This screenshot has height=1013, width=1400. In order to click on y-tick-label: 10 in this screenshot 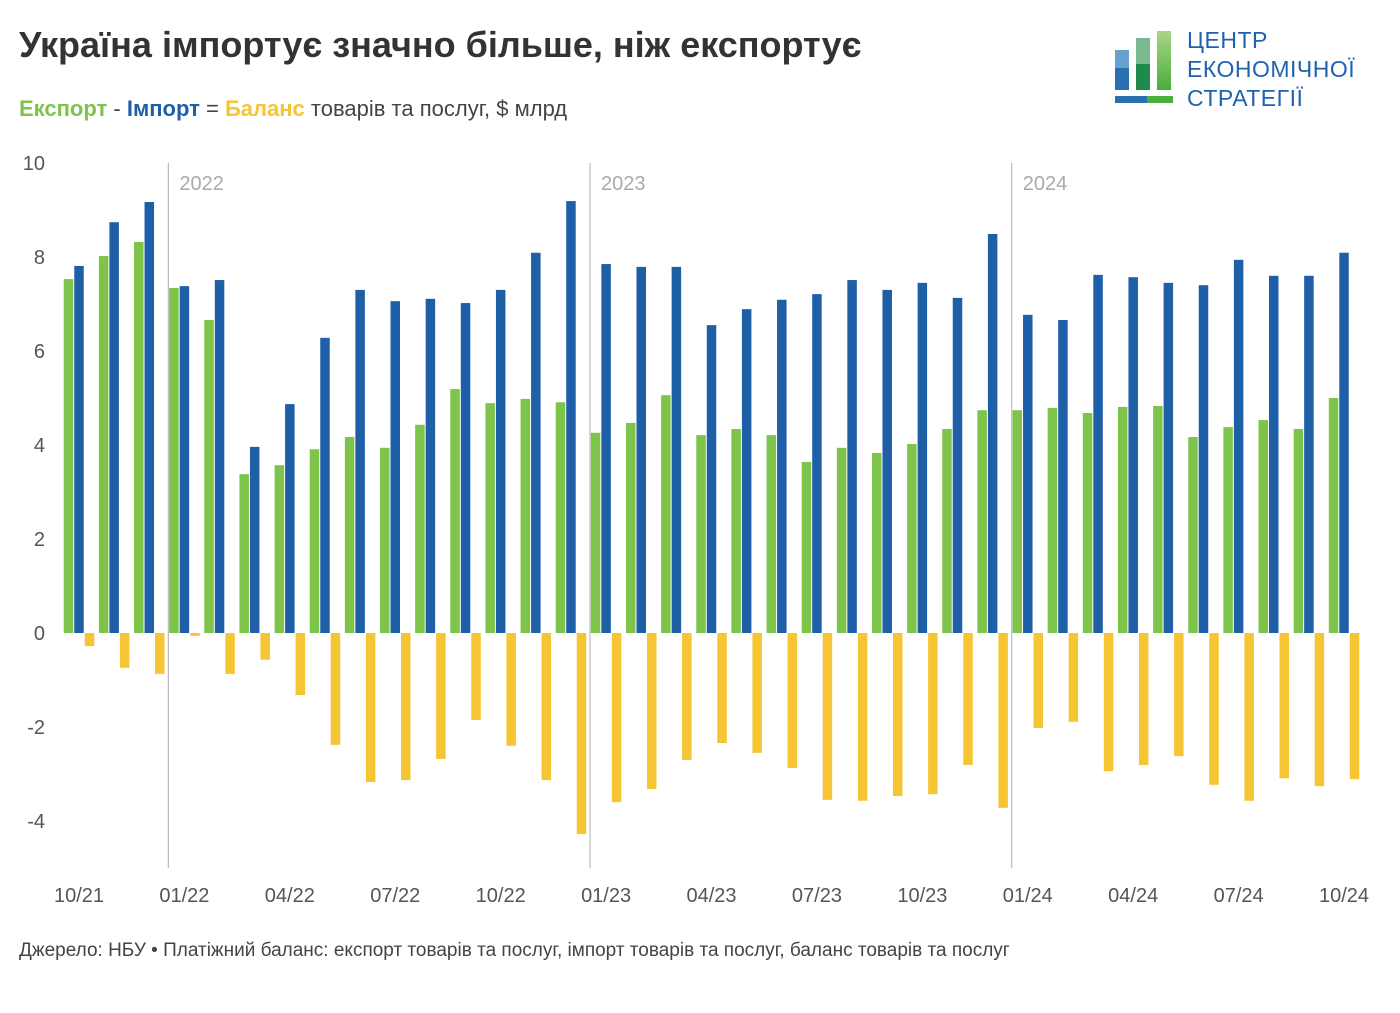, I will do `click(34, 164)`.